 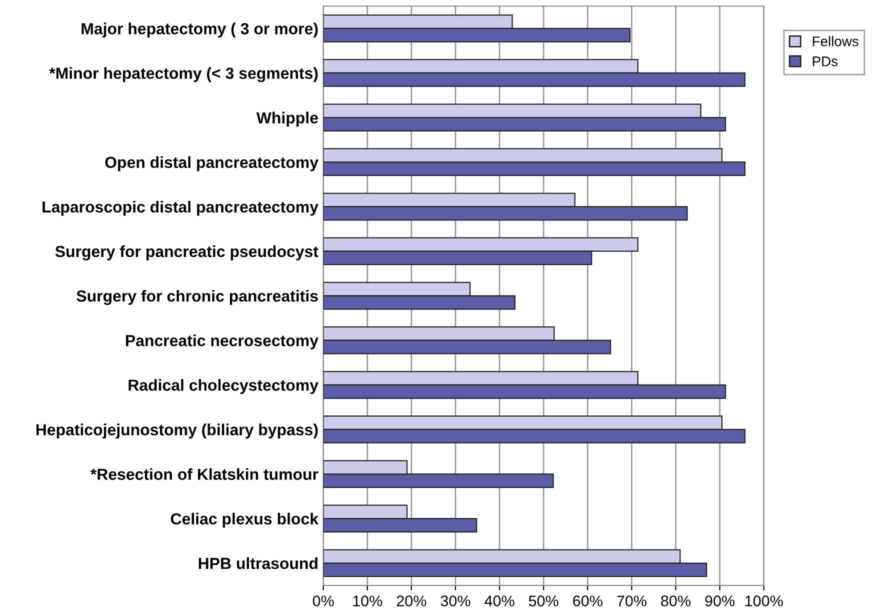 I want to click on y-tick-label: Pancreatic necrosectomy, so click(x=222, y=342).